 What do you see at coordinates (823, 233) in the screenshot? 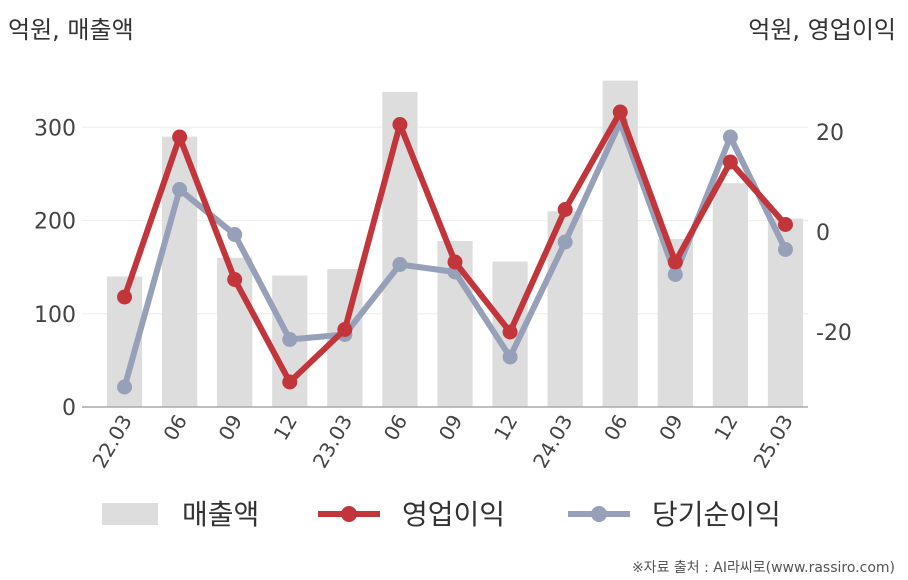
I see `right-tick-label: 0` at bounding box center [823, 233].